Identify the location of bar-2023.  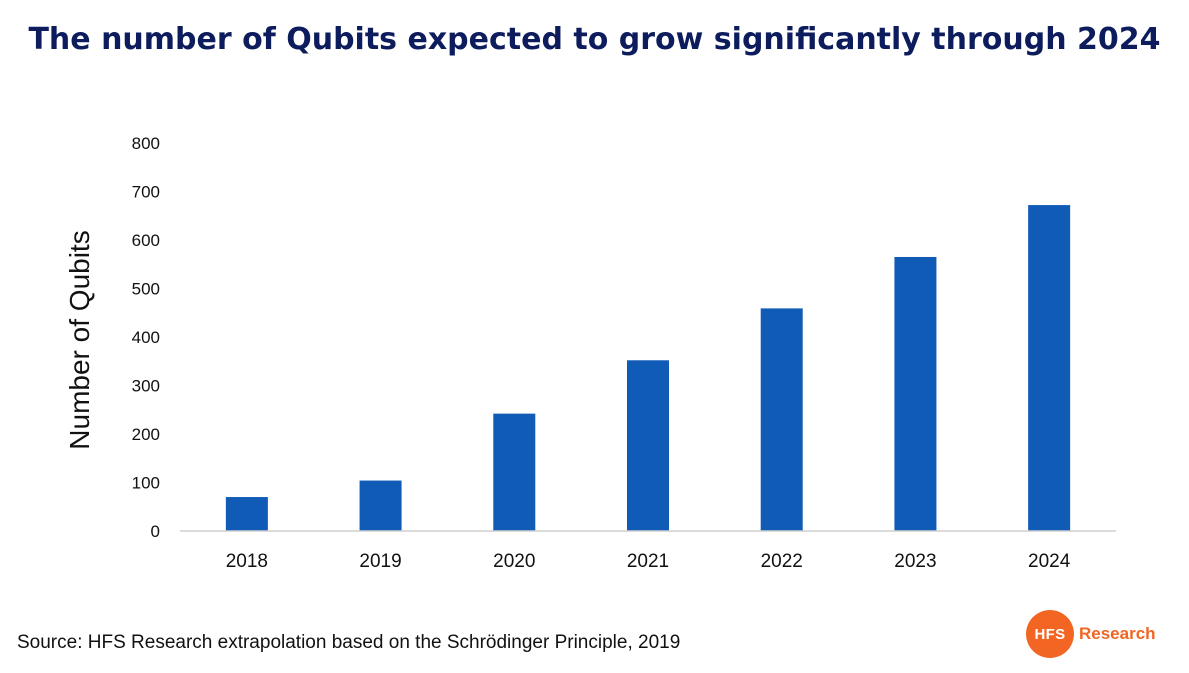
(915, 393).